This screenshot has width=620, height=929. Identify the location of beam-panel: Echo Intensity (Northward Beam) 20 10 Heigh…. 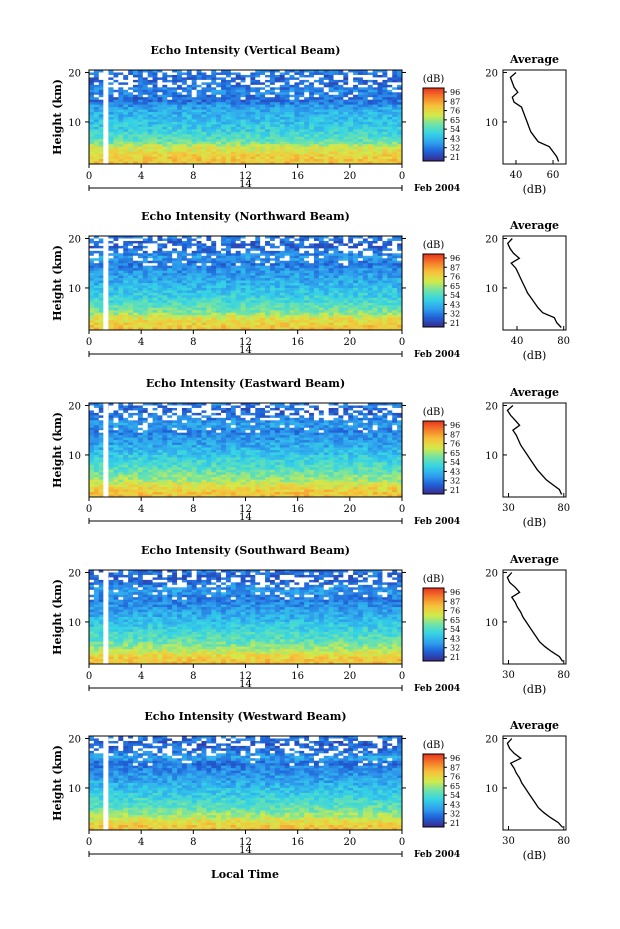
(310, 286).